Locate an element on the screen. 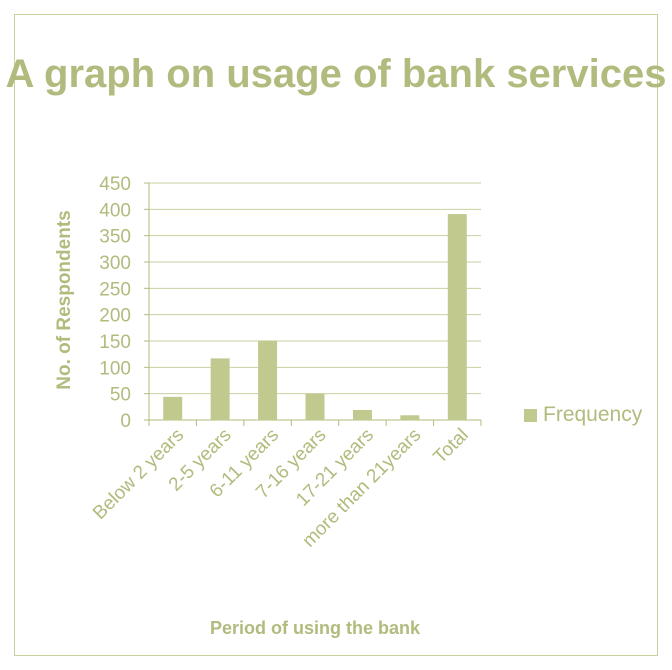  y-tick-label: 150 is located at coordinates (115, 342).